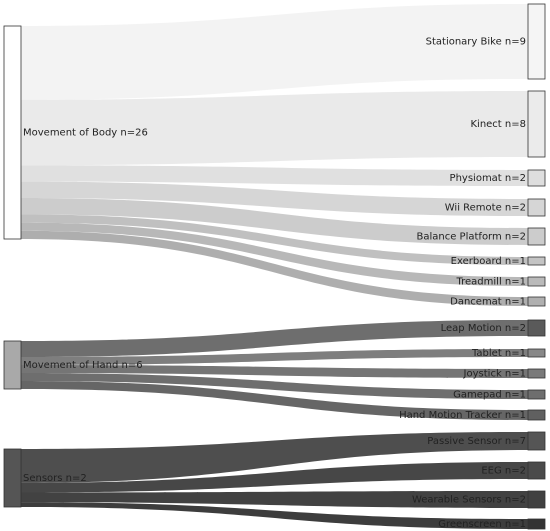  Describe the element at coordinates (536, 470) in the screenshot. I see `target-node-eeg` at that location.